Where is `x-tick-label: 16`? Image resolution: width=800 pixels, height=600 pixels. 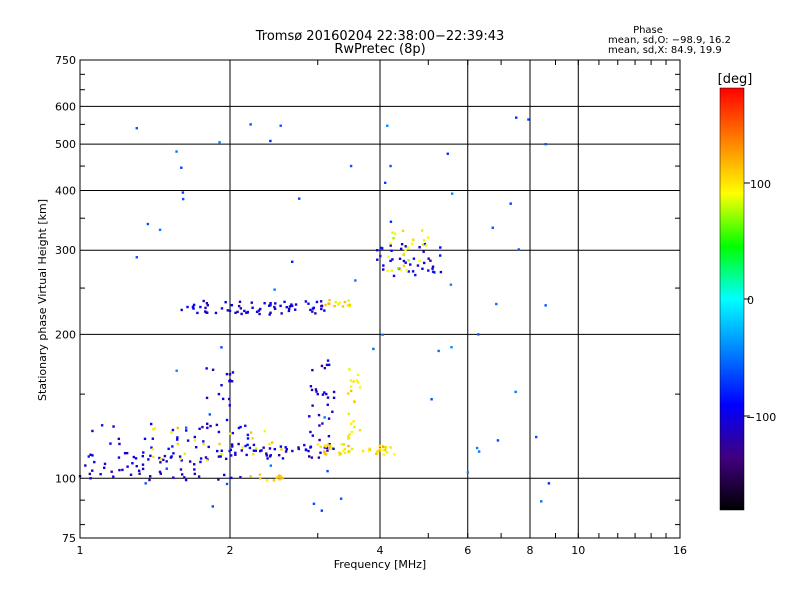 x-tick-label: 16 is located at coordinates (680, 550).